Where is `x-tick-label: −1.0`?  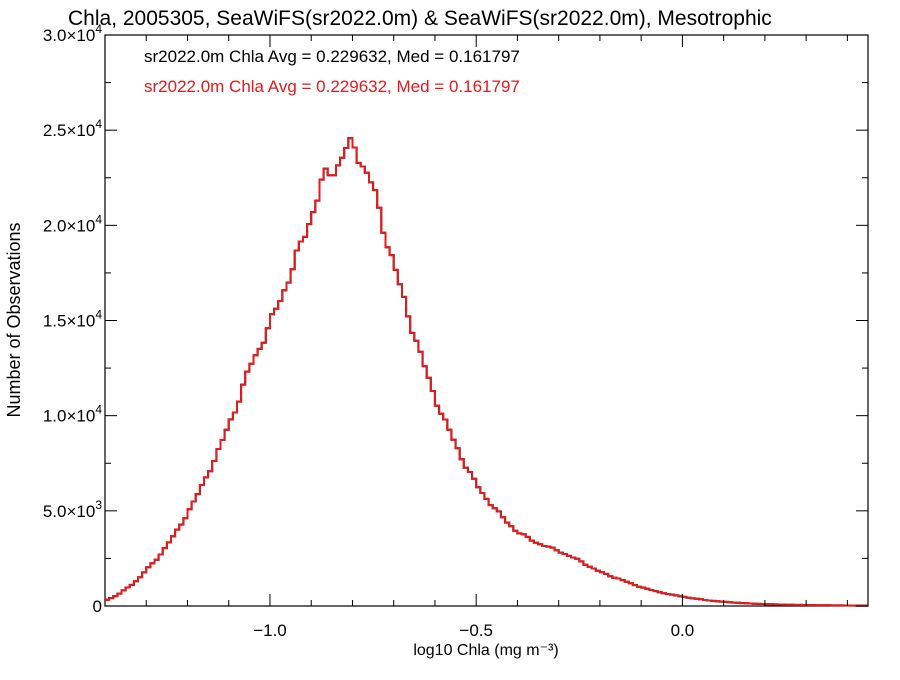 x-tick-label: −1.0 is located at coordinates (270, 630).